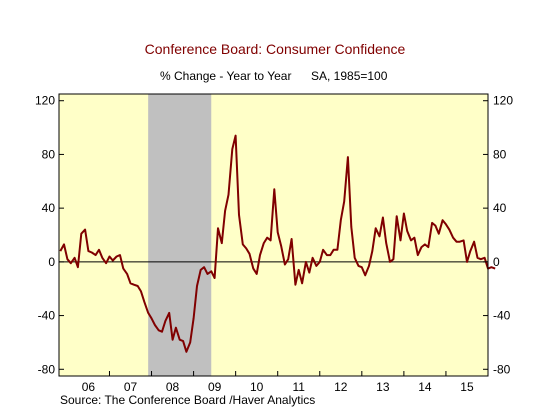  I want to click on y-tick-label-right: 0, so click(496, 262).